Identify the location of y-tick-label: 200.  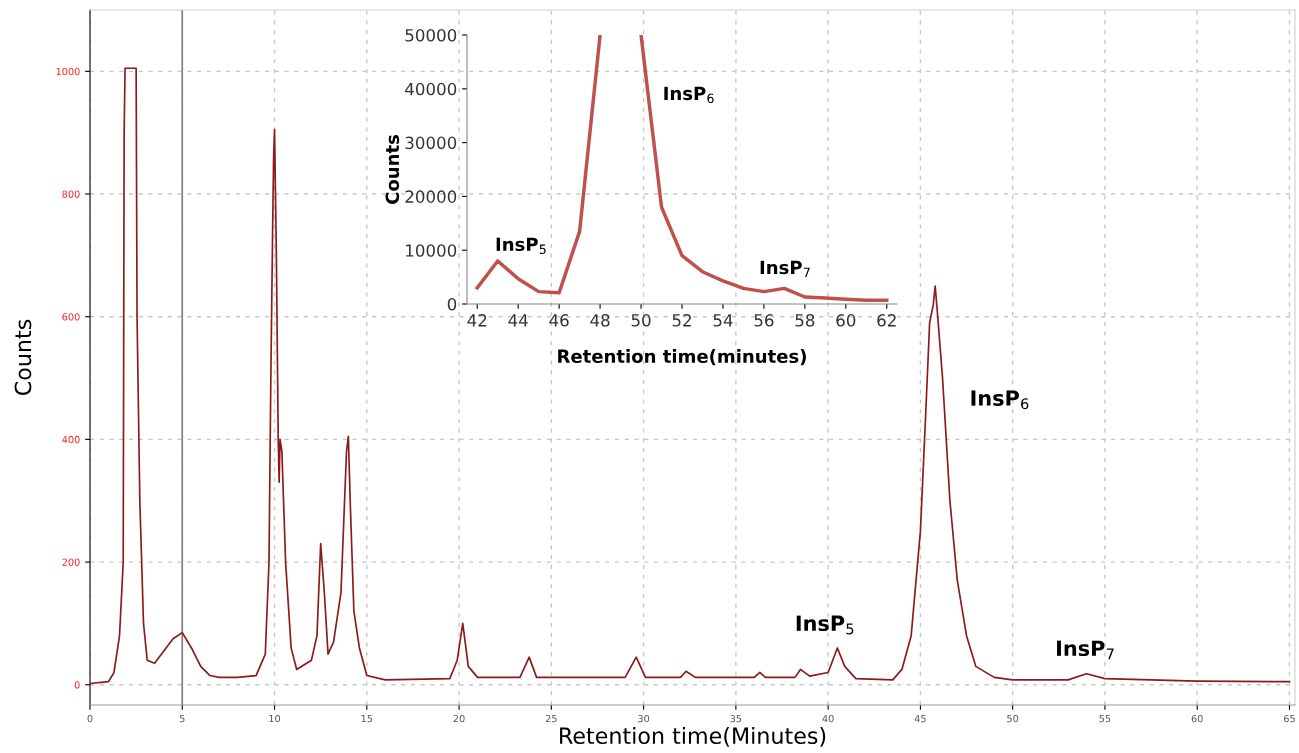
(71, 562).